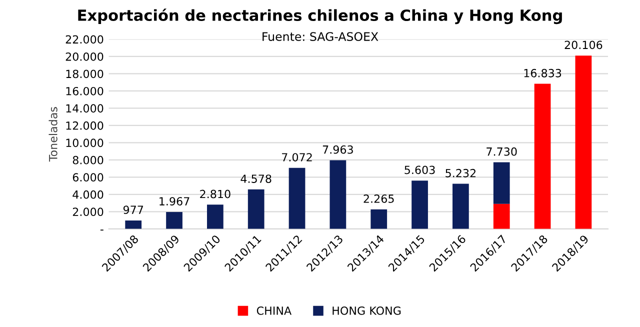 This screenshot has height=327, width=640. Describe the element at coordinates (85, 56) in the screenshot. I see `y-tick-label: 20.000` at that location.